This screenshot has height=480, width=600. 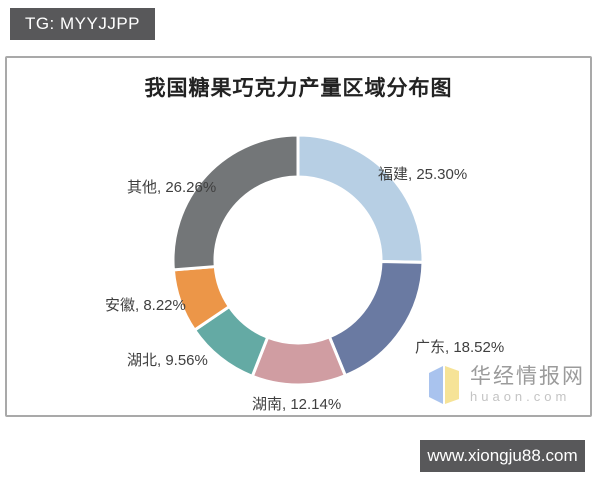 What do you see at coordinates (460, 347) in the screenshot?
I see `slice-label-guangdong: 广东, 18.52%` at bounding box center [460, 347].